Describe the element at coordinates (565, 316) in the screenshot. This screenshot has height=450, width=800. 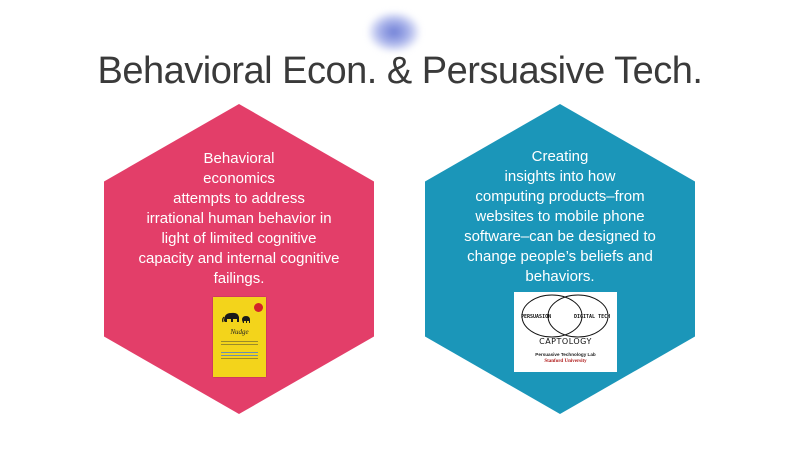
I see `venn-diagram` at that location.